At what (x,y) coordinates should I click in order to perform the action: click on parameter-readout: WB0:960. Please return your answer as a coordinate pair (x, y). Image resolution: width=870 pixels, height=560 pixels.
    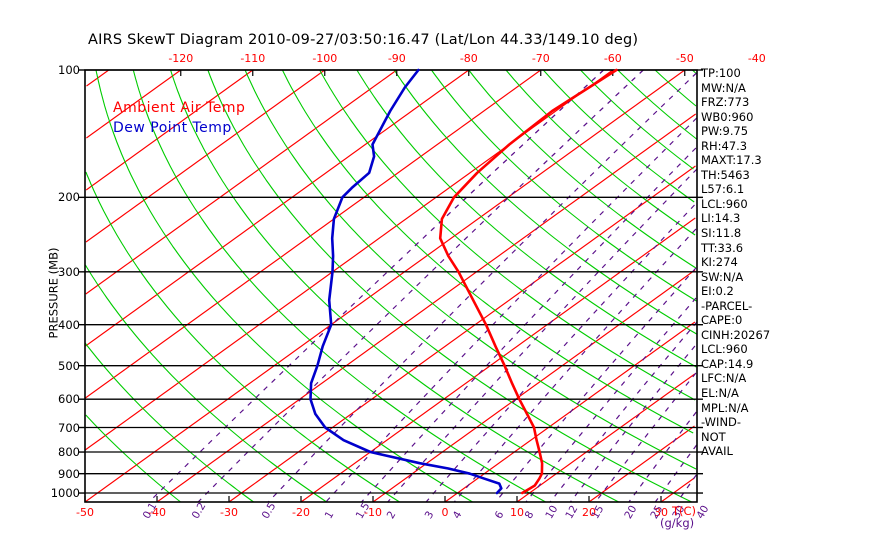
    Looking at the image, I should click on (727, 116).